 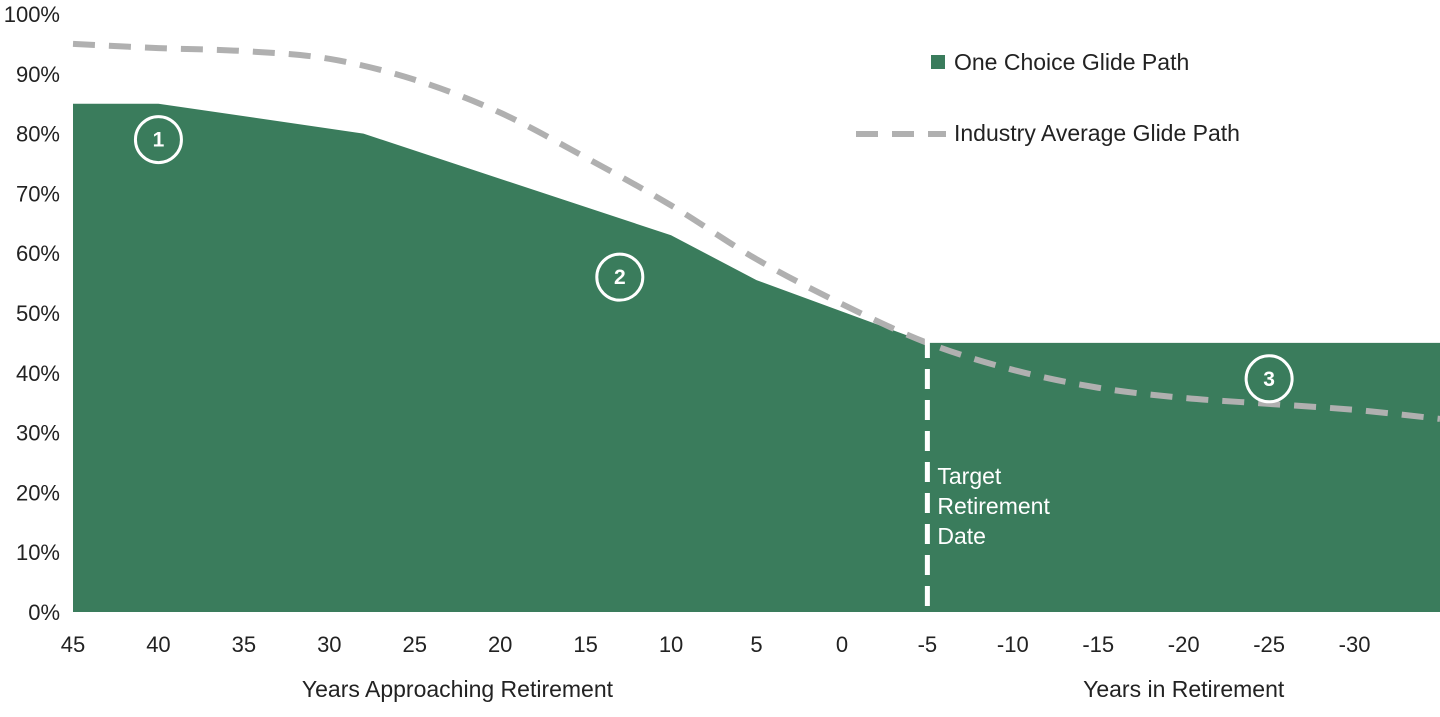 I want to click on target-retirement-date-label: Target, so click(x=969, y=476).